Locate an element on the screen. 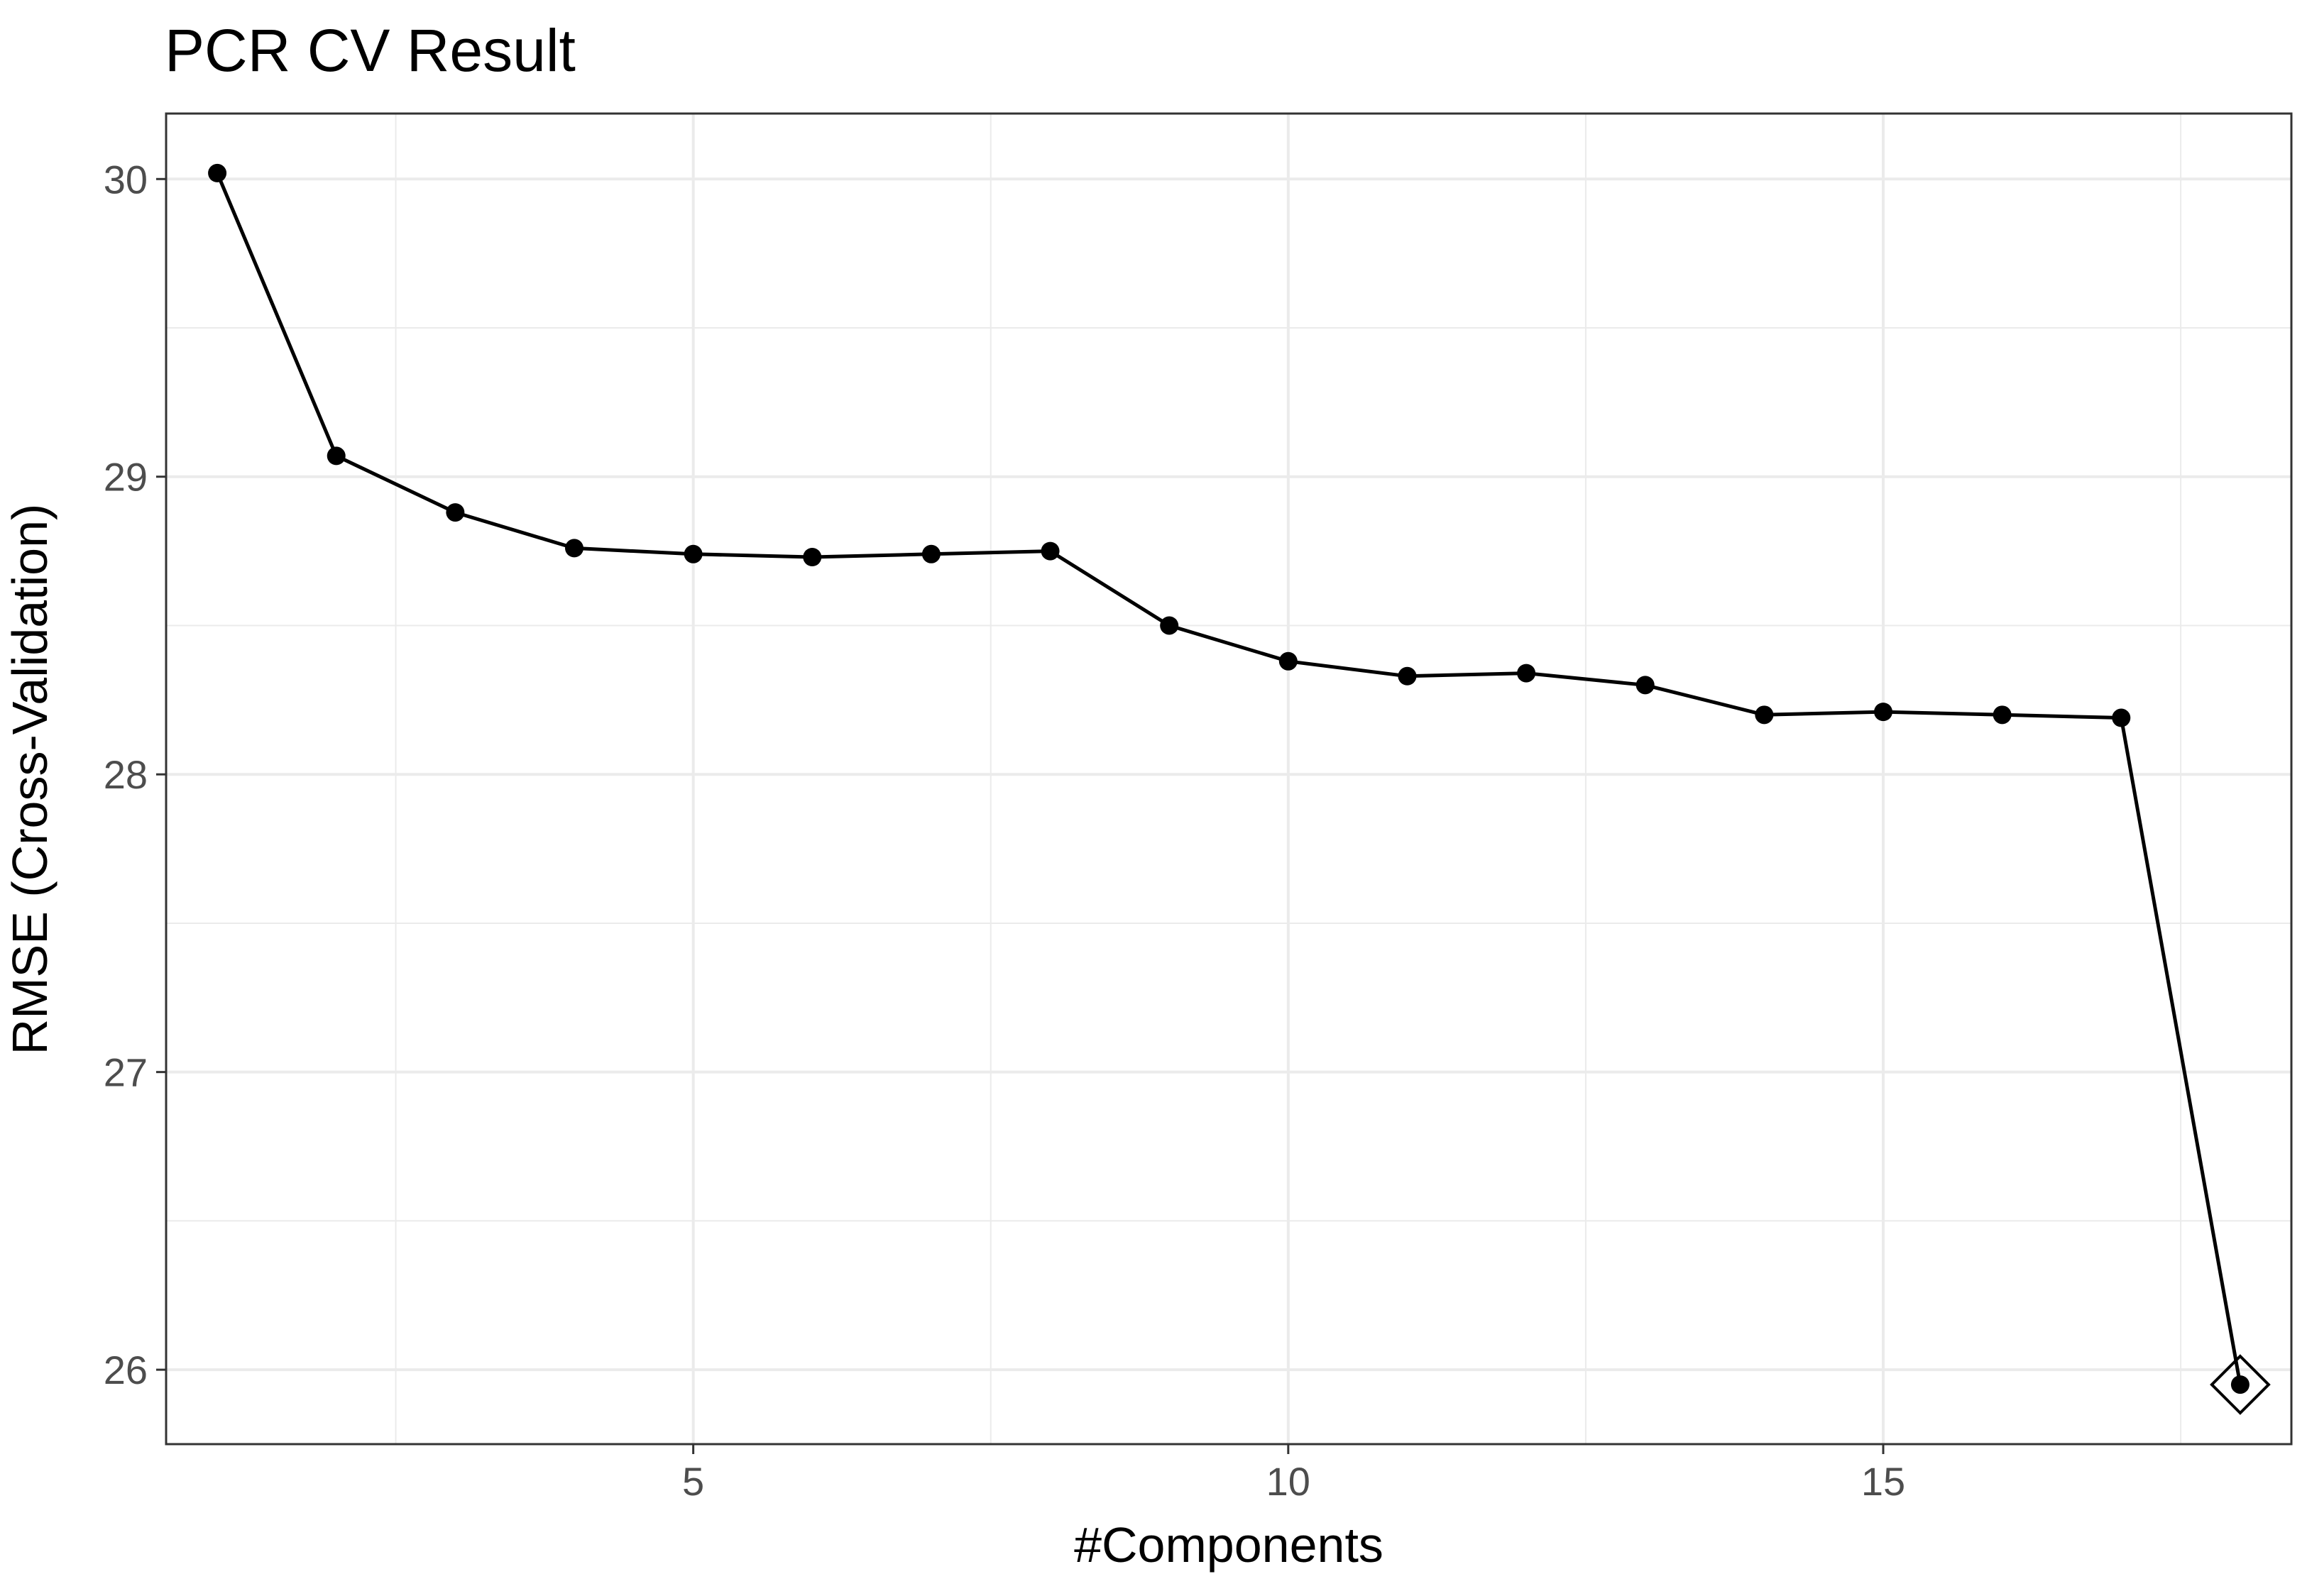  x-tick-label: 15 is located at coordinates (1883, 1481).